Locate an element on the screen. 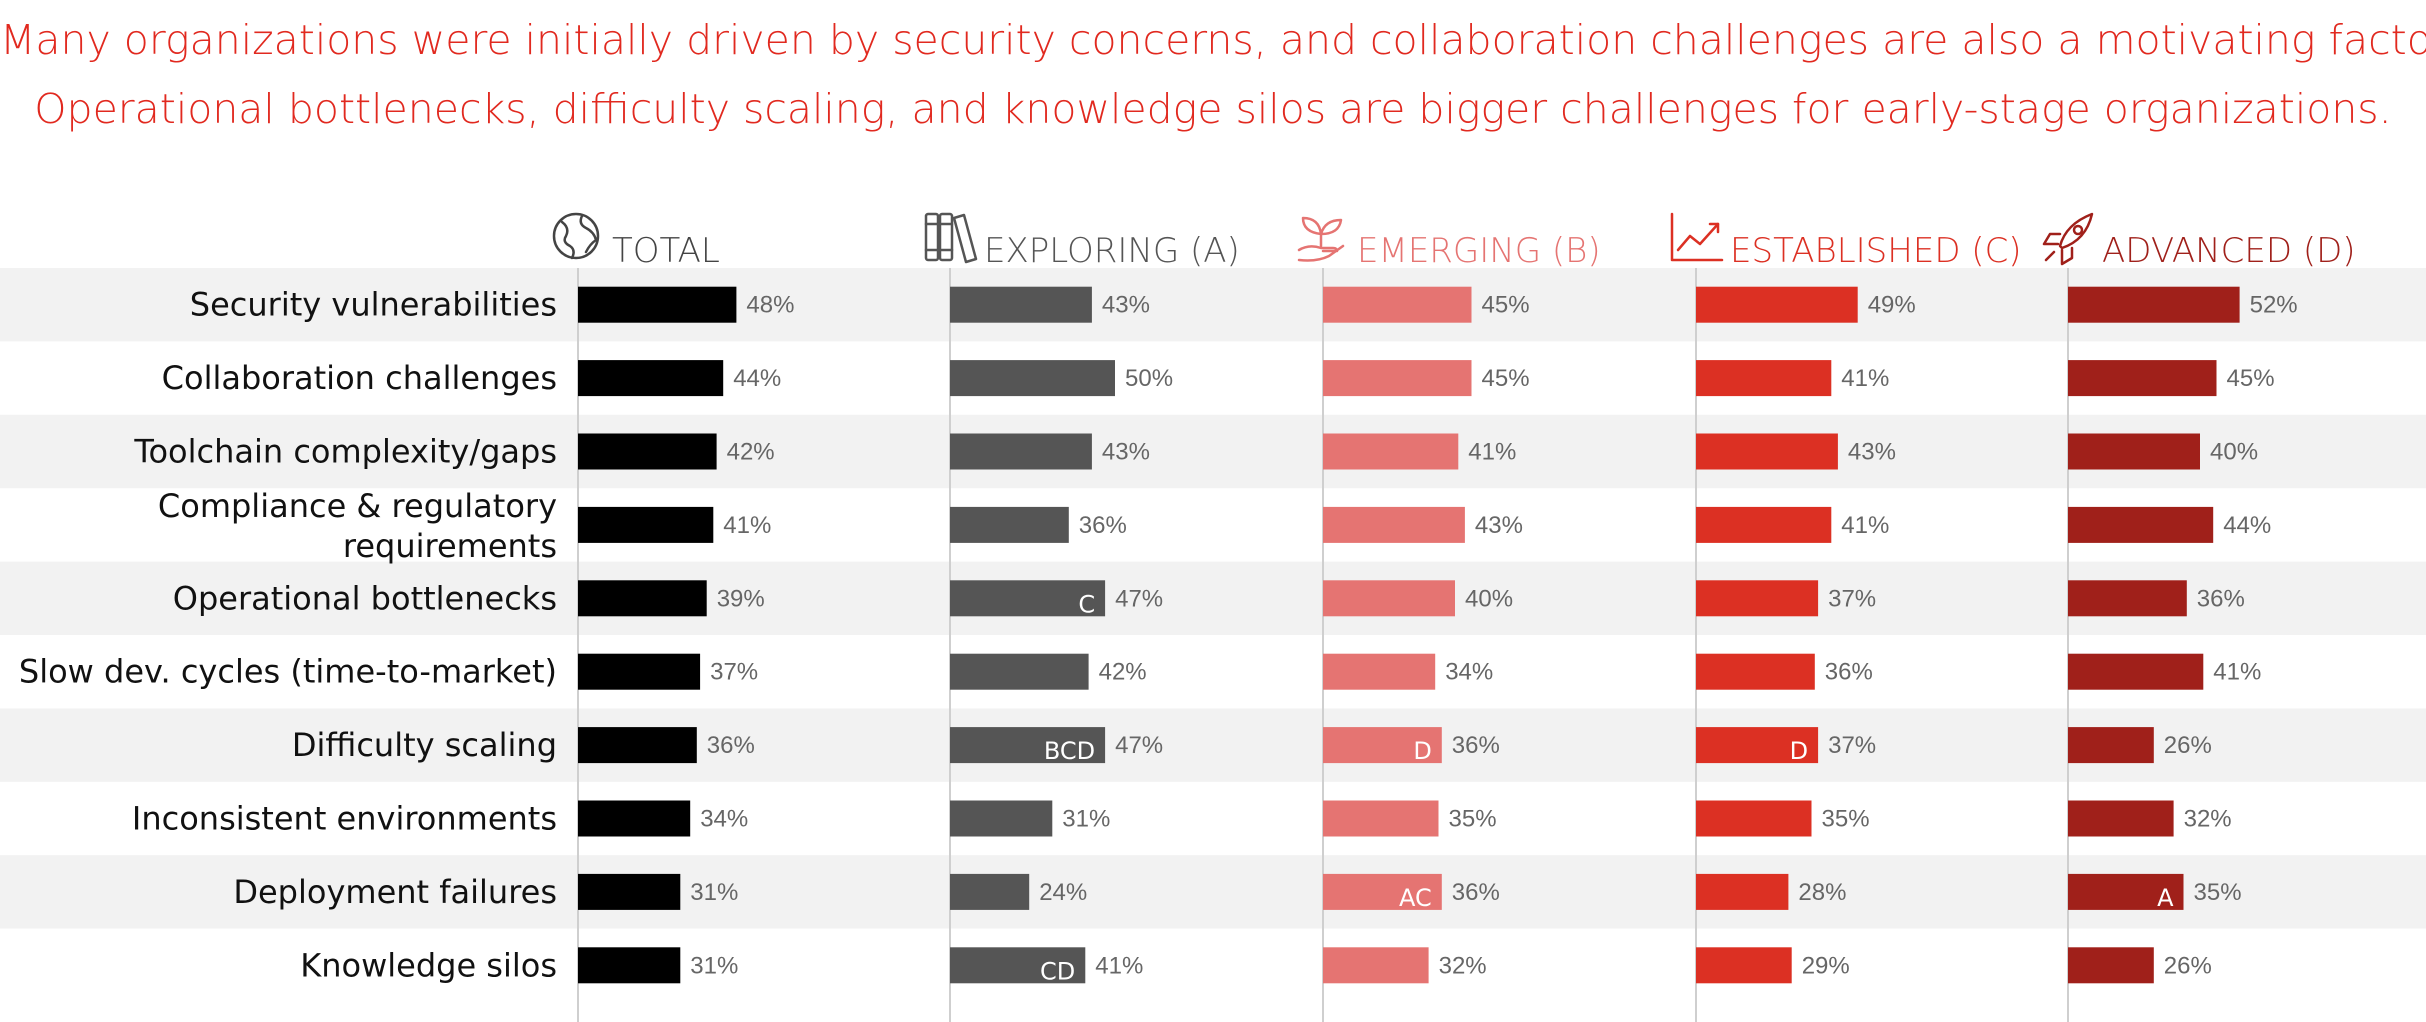  books-icon is located at coordinates (951, 238).